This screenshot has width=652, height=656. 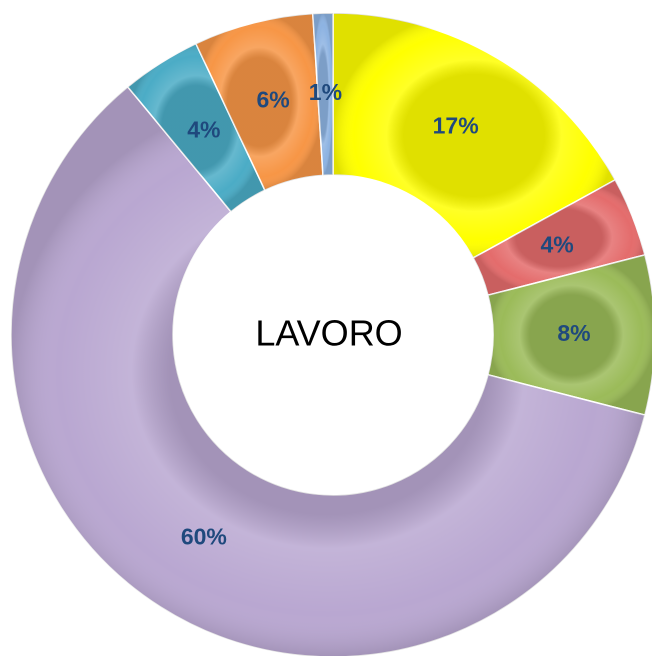 What do you see at coordinates (325, 92) in the screenshot?
I see `data-label: 1%` at bounding box center [325, 92].